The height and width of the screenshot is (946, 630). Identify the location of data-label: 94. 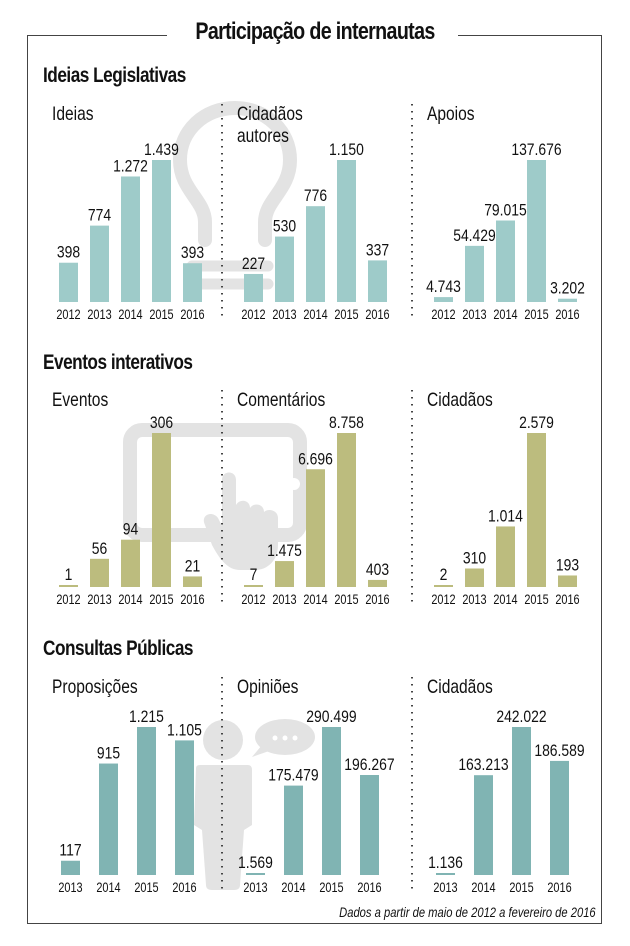
(131, 529).